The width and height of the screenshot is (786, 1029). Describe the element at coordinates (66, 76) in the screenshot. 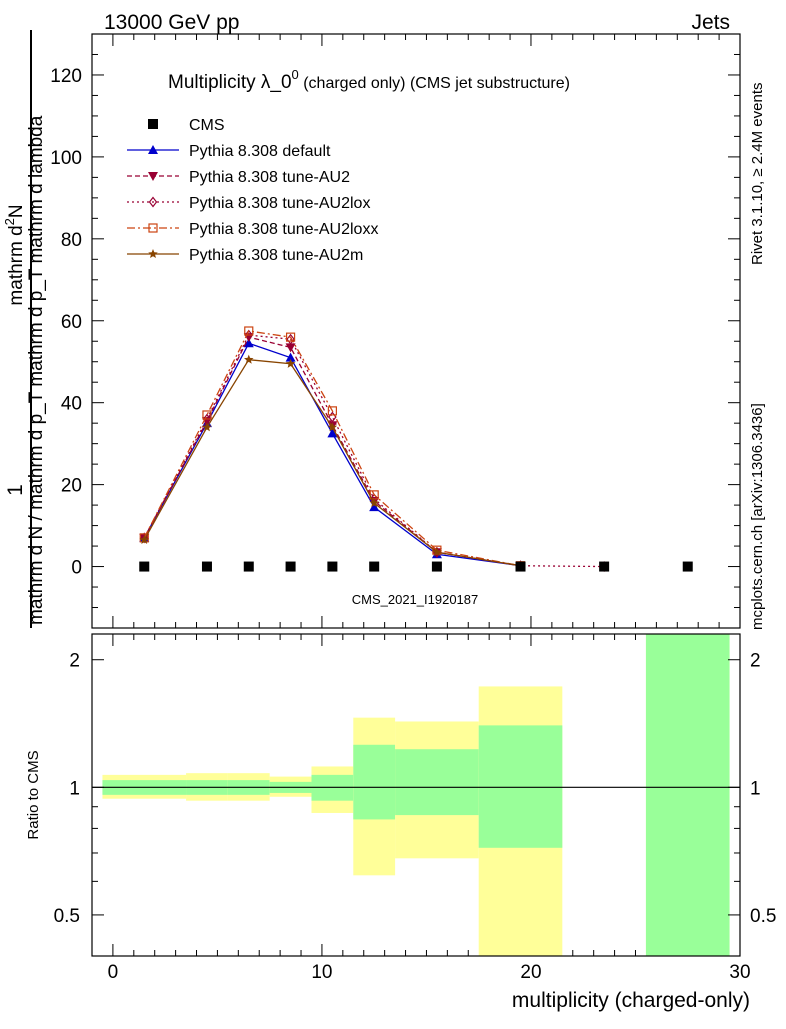

I see `y-tick-label: 120` at that location.